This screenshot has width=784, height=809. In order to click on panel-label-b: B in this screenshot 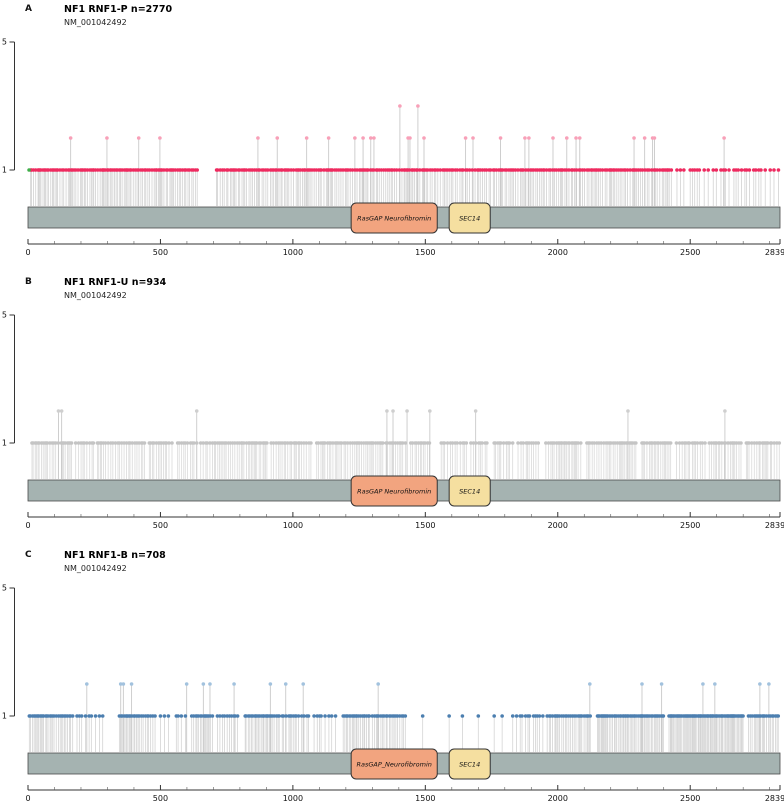, I will do `click(28, 282)`.